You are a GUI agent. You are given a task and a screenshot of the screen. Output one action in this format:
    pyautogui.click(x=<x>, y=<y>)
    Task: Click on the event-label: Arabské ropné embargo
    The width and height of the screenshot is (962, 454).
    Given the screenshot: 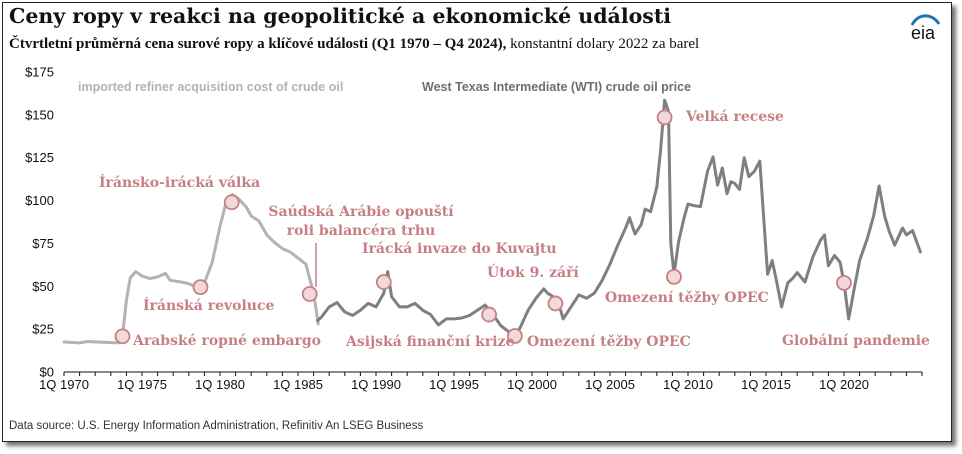 What is the action you would take?
    pyautogui.click(x=226, y=341)
    